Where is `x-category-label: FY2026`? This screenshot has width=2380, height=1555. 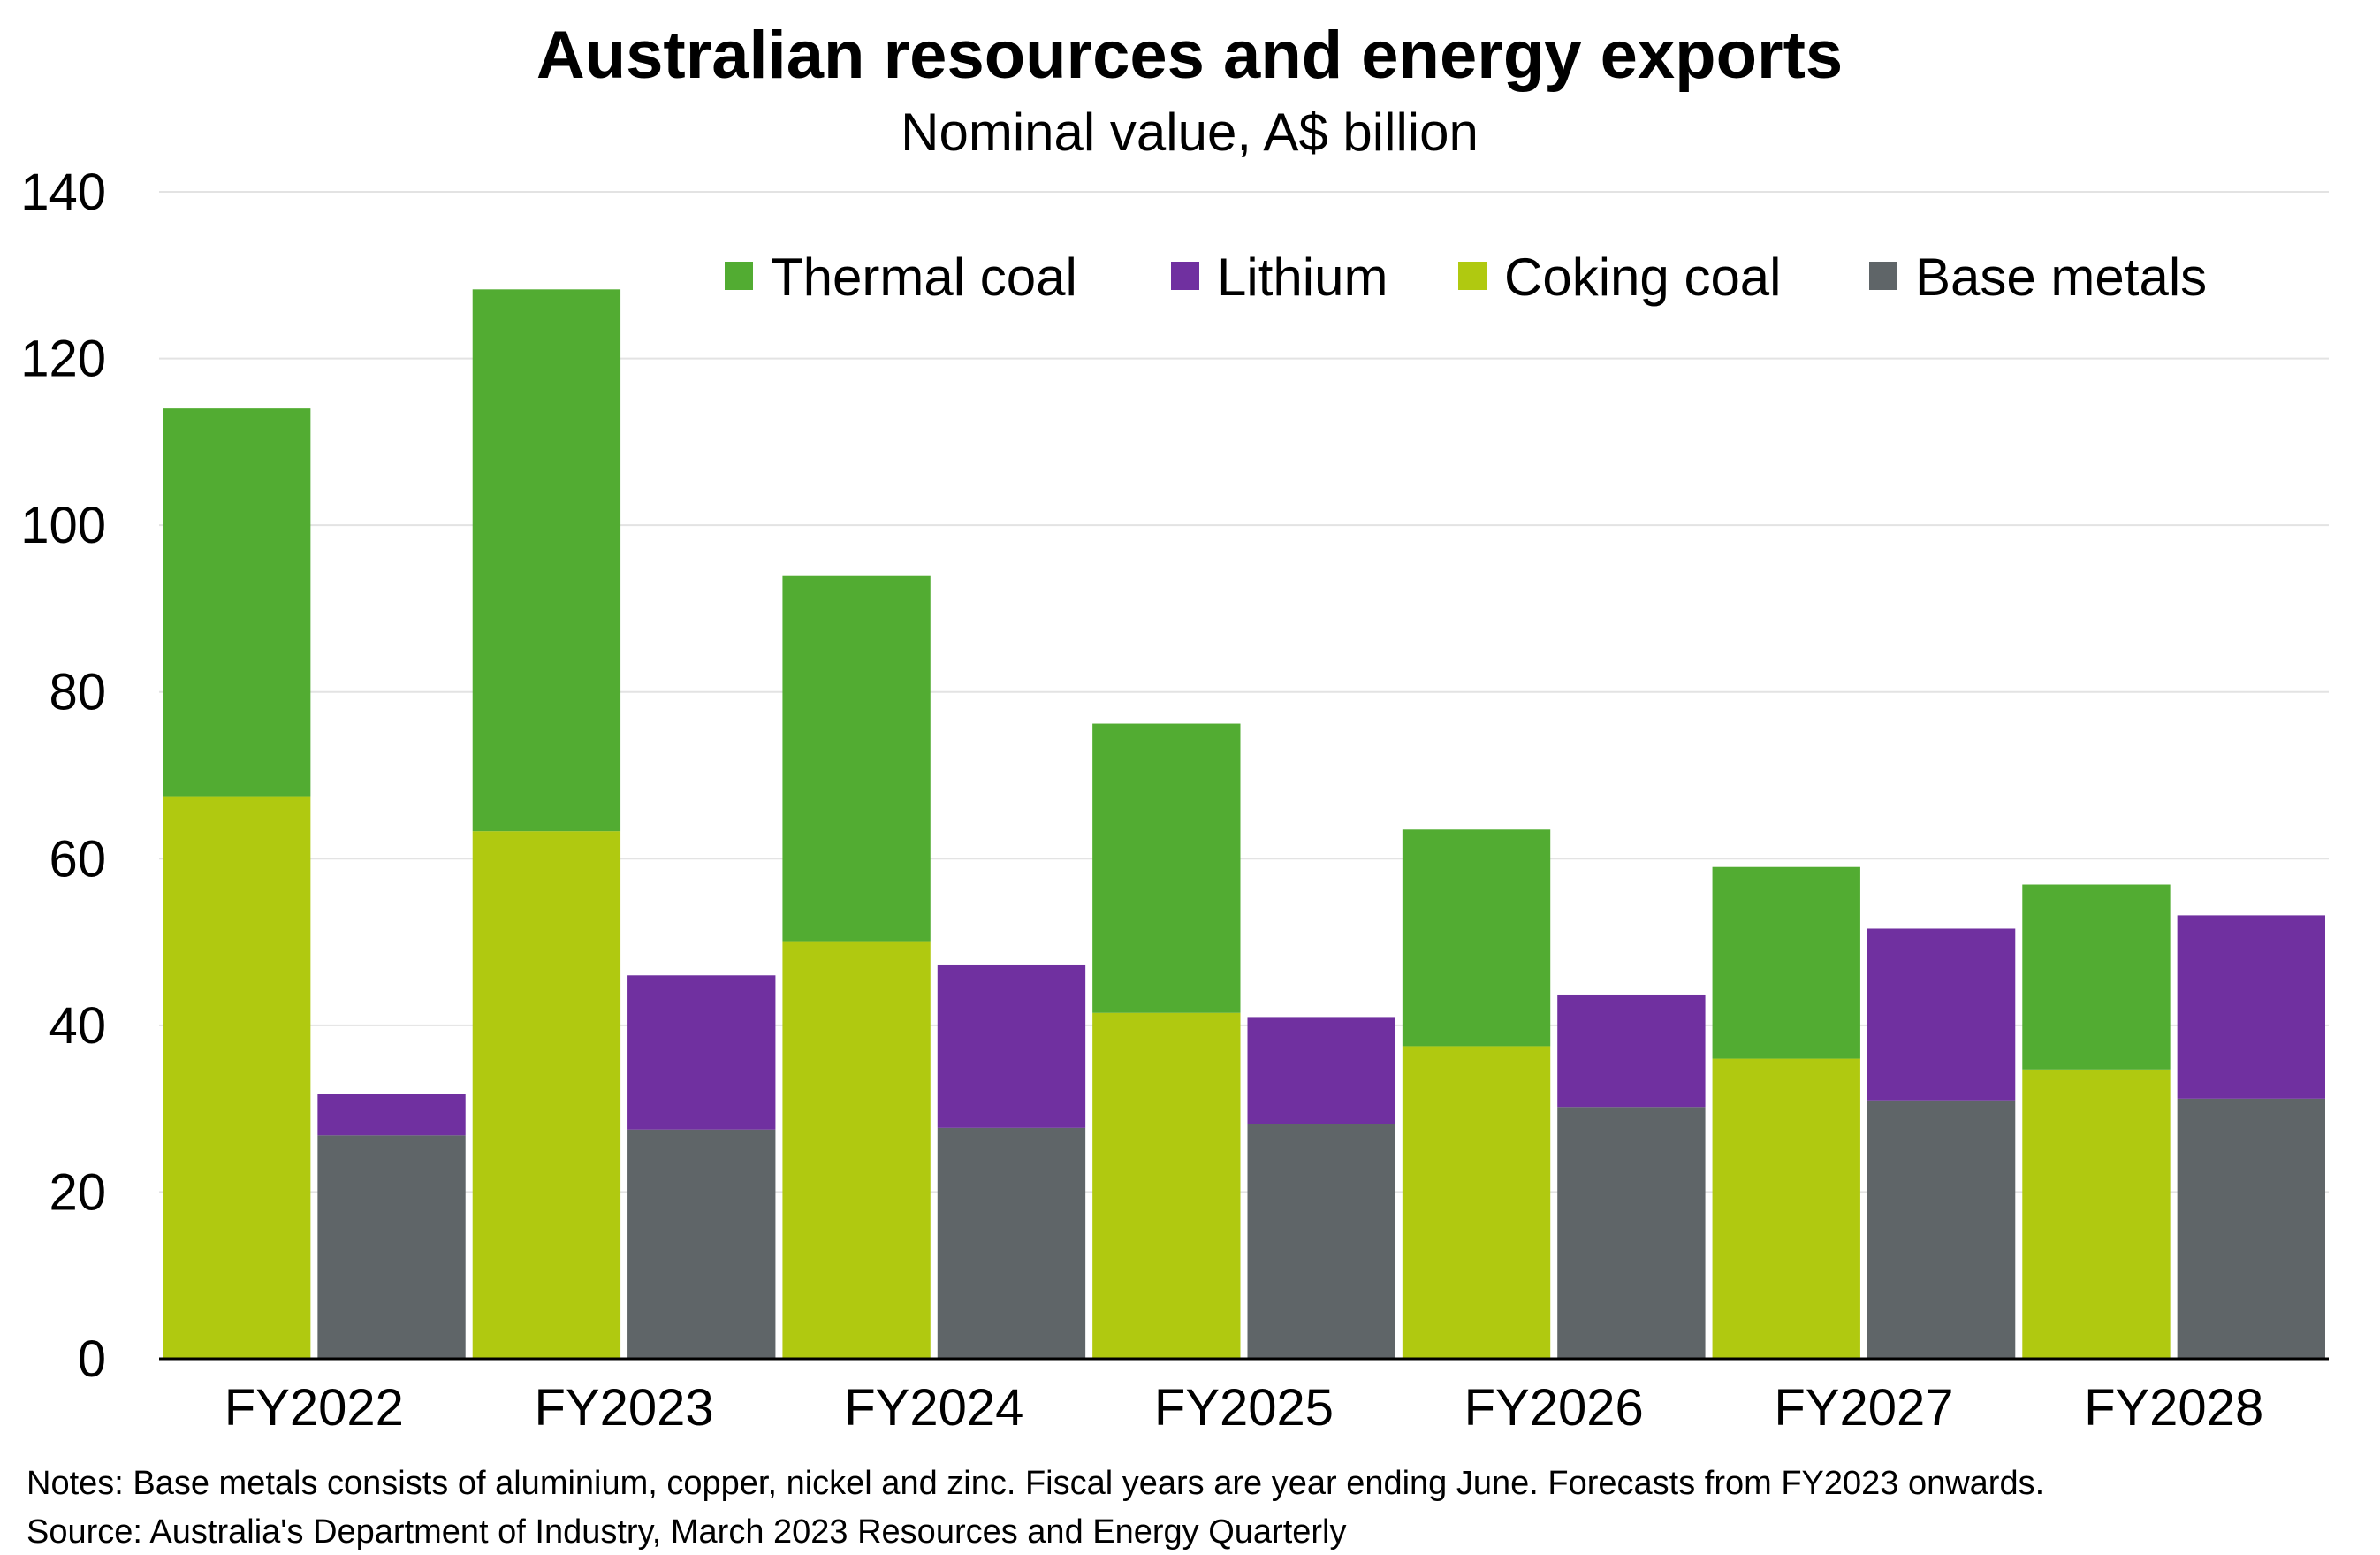 x-category-label: FY2026 is located at coordinates (1554, 1408).